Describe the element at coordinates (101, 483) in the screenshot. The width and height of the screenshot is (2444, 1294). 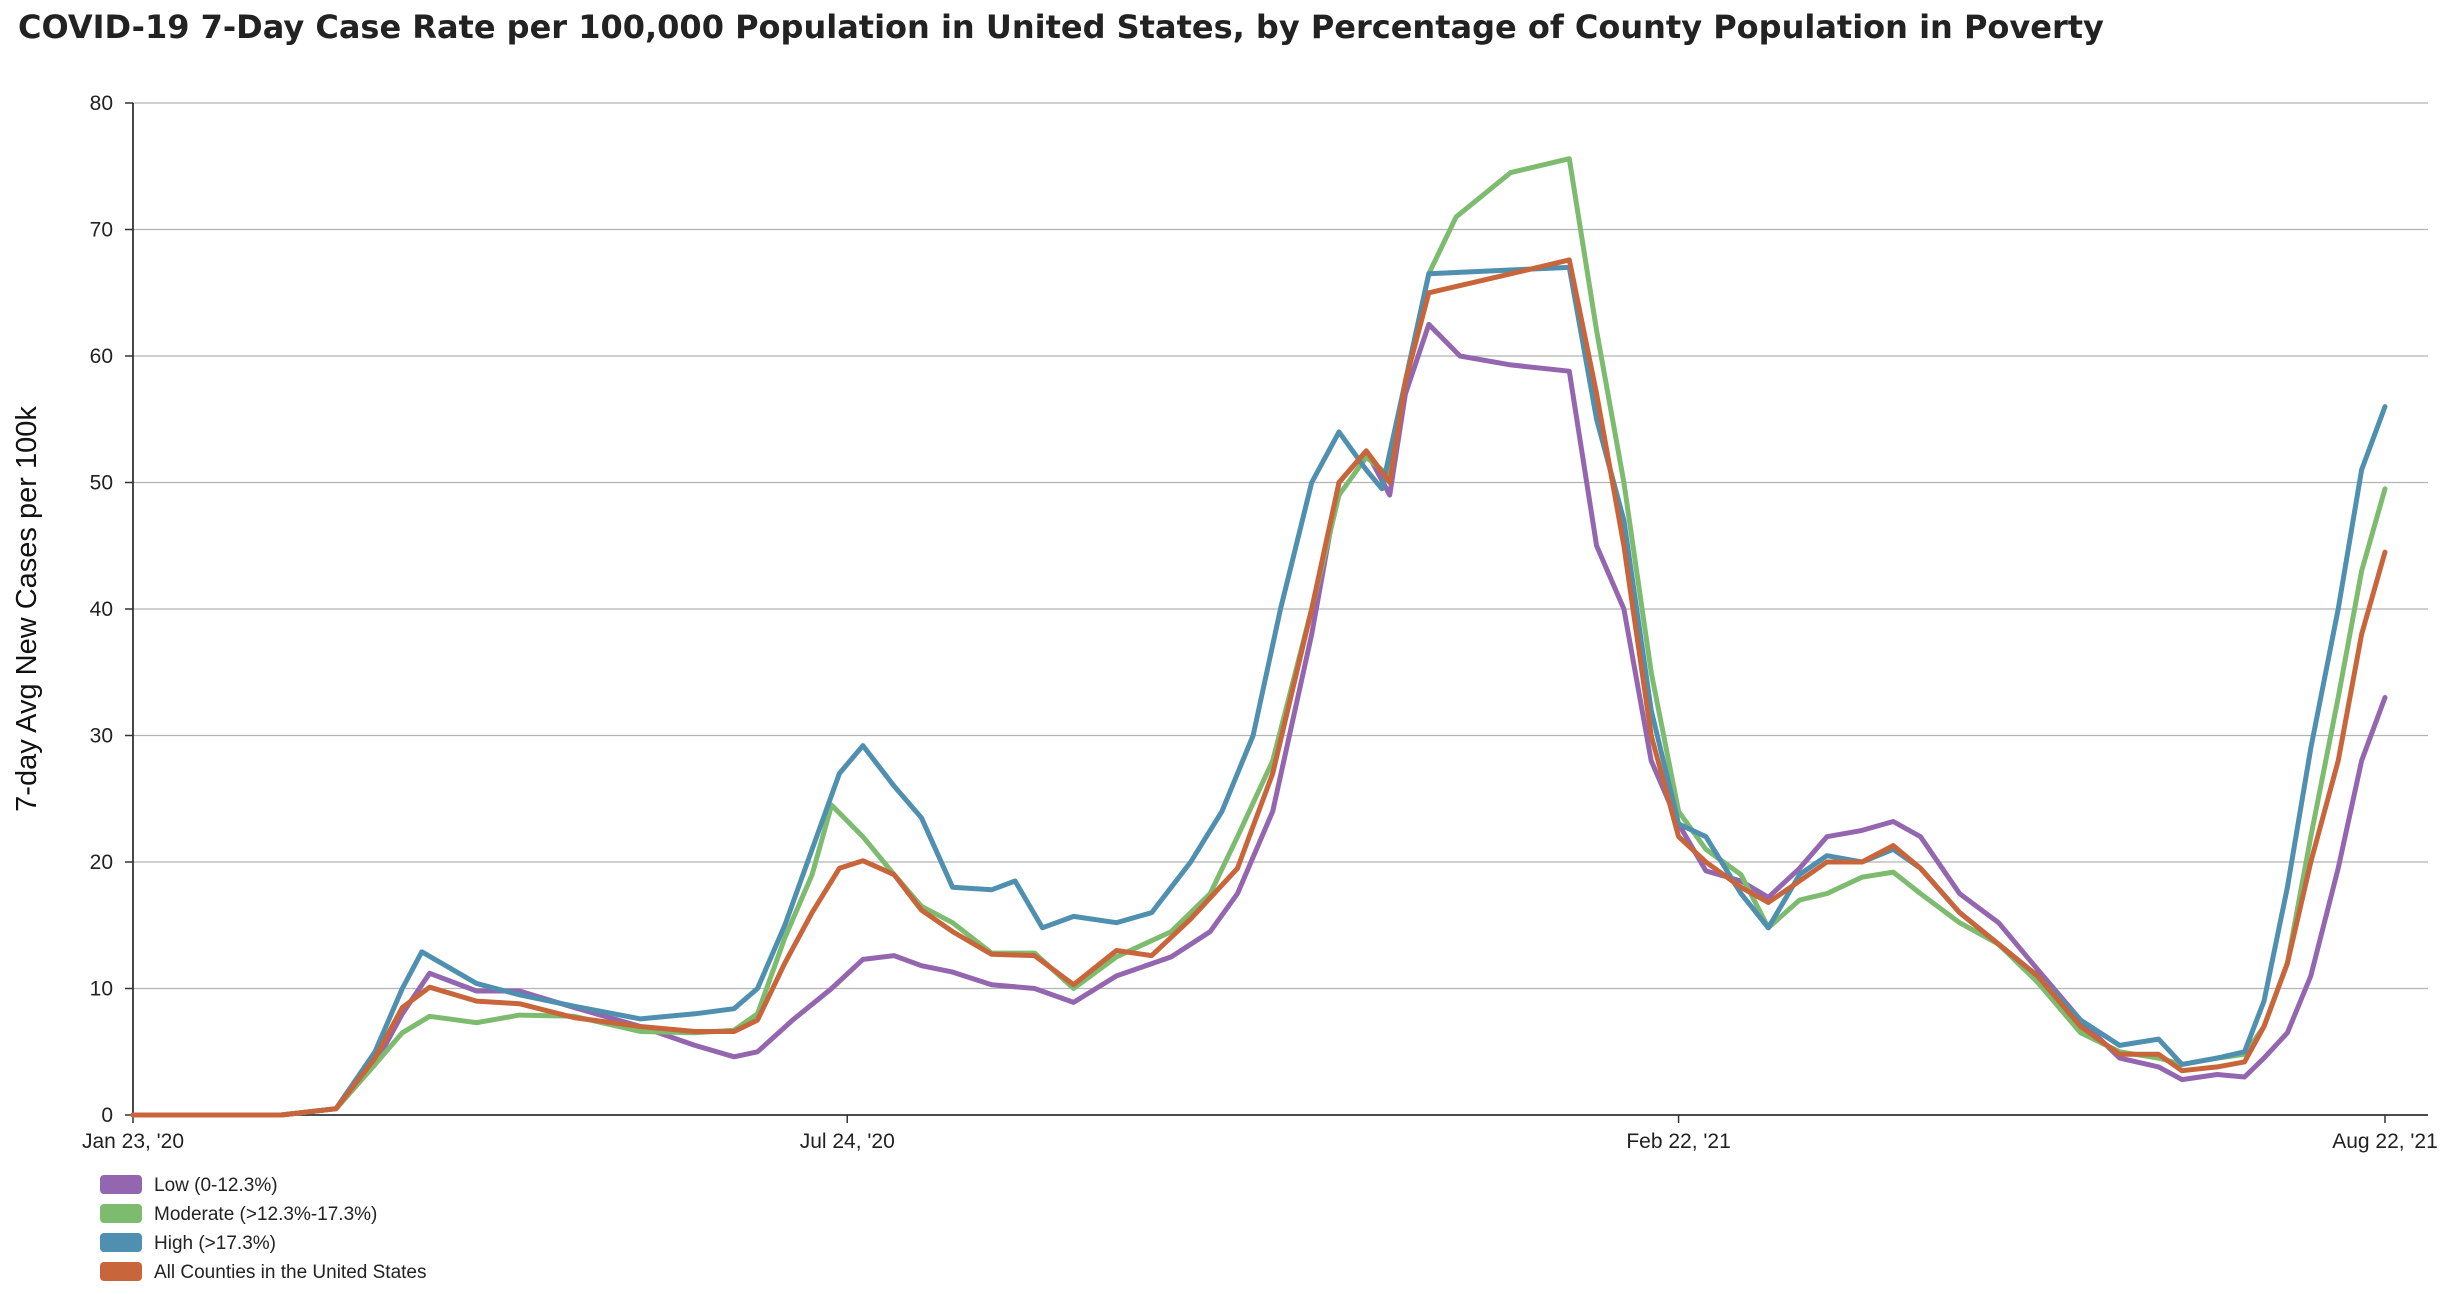
I see `y-tick-label: 50` at that location.